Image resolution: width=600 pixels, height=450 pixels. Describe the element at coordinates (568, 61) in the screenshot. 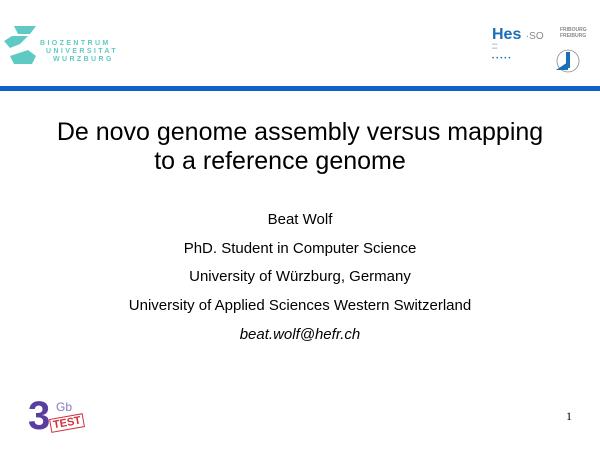

I see `fribourg-emblem-icon` at that location.